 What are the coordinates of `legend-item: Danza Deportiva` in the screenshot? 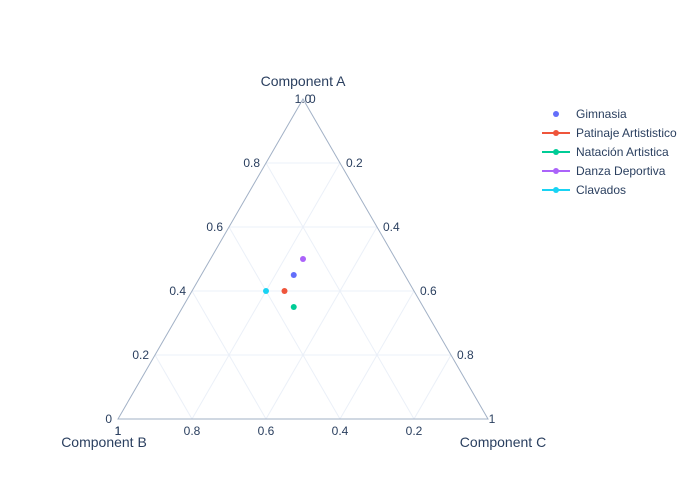 It's located at (604, 171).